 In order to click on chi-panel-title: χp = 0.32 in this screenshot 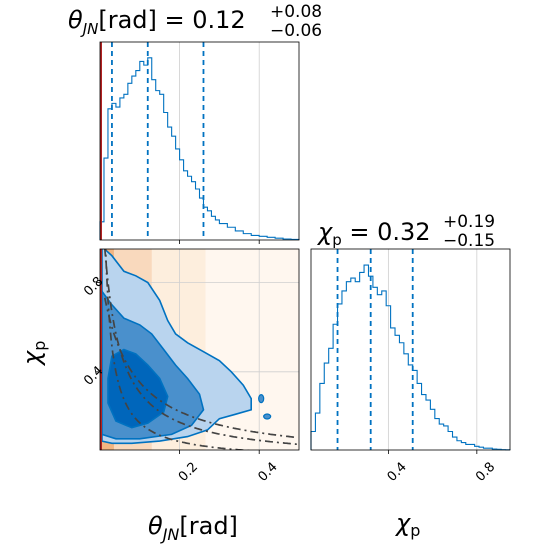, I will do `click(373, 233)`.